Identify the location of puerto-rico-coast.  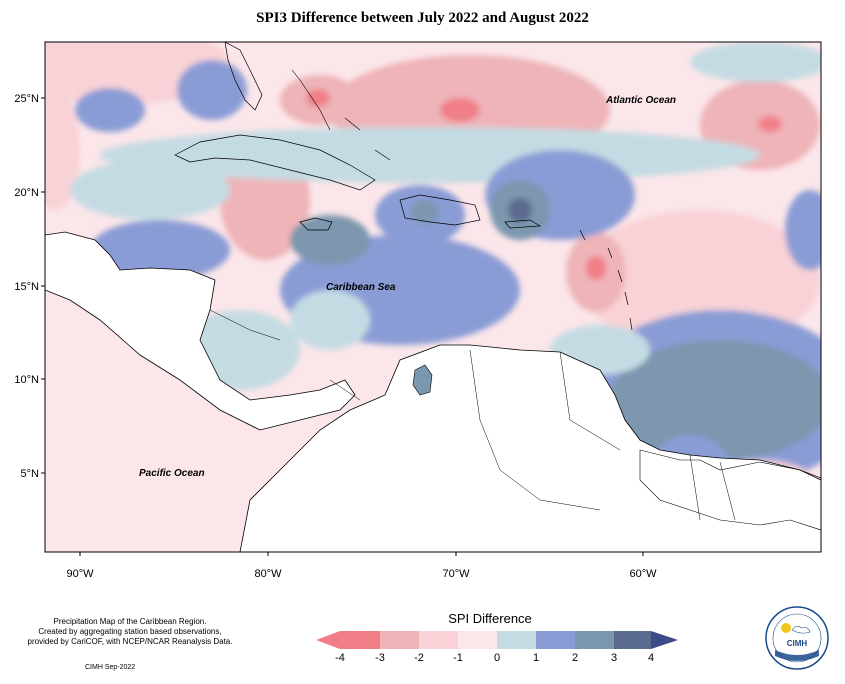
(523, 224).